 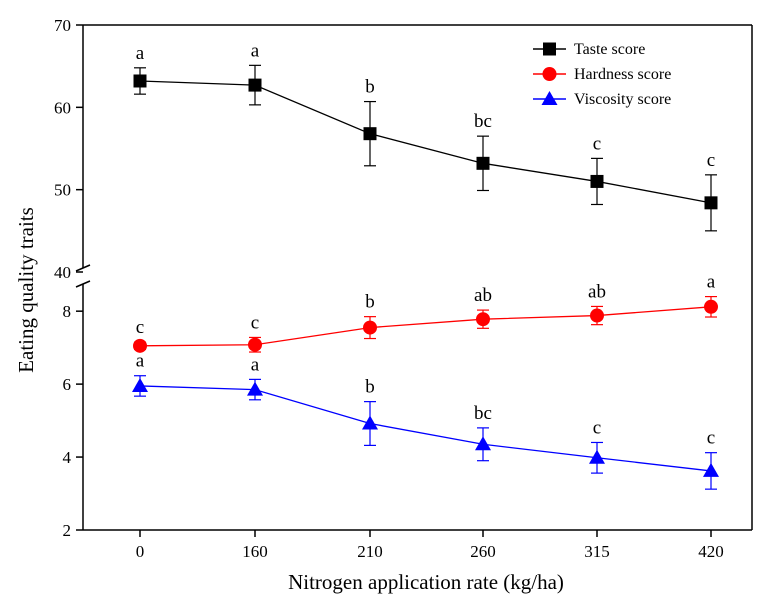 What do you see at coordinates (622, 99) in the screenshot?
I see `legend-label-viscosity-score: Viscosity score` at bounding box center [622, 99].